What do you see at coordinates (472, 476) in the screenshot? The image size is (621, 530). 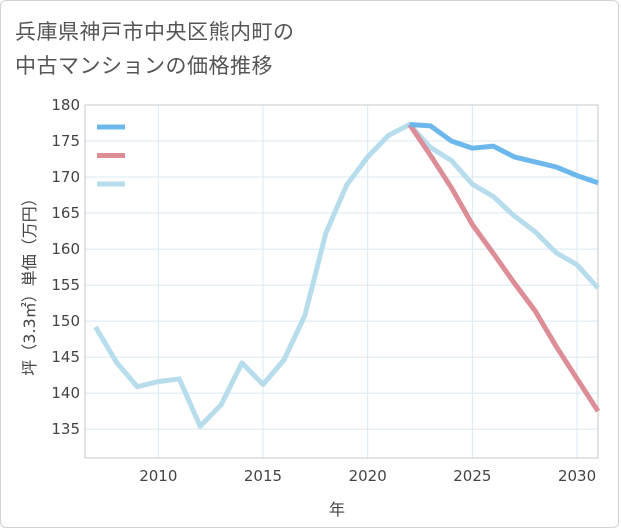 I see `x-tick-label: 2025` at bounding box center [472, 476].